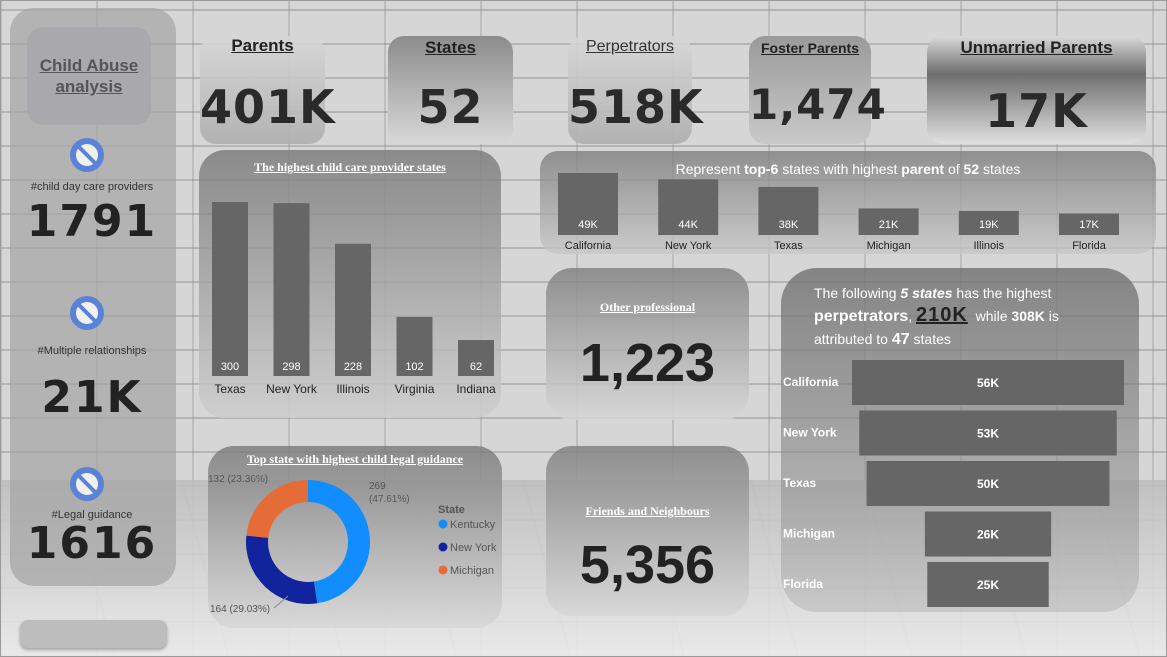 Image resolution: width=1167 pixels, height=657 pixels. I want to click on category-label: Illinois, so click(352, 389).